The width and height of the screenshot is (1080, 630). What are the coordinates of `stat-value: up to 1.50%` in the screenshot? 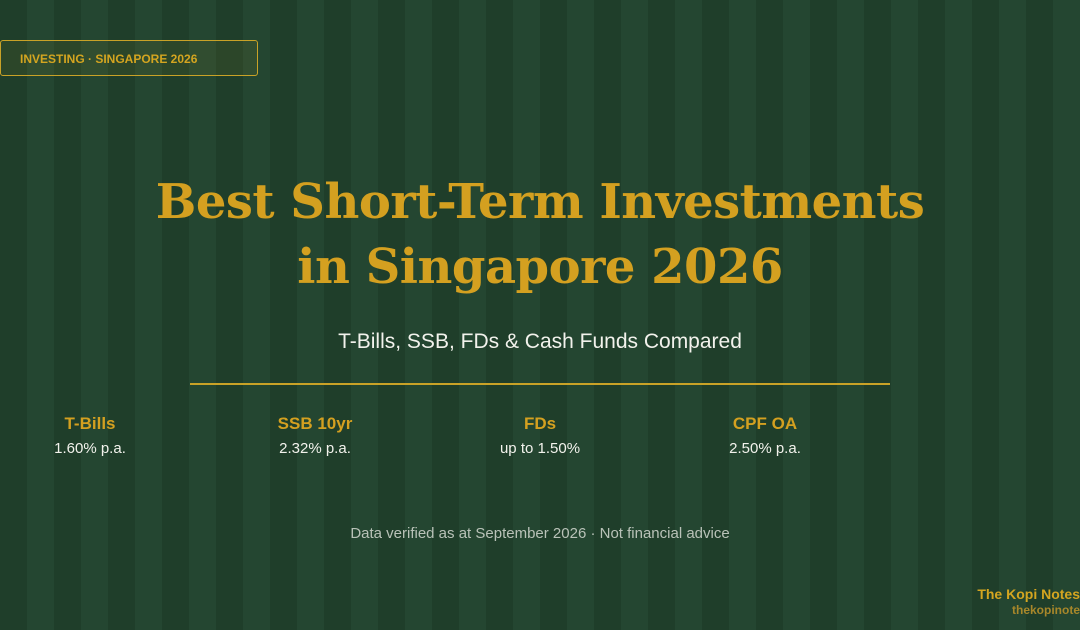 It's located at (540, 448).